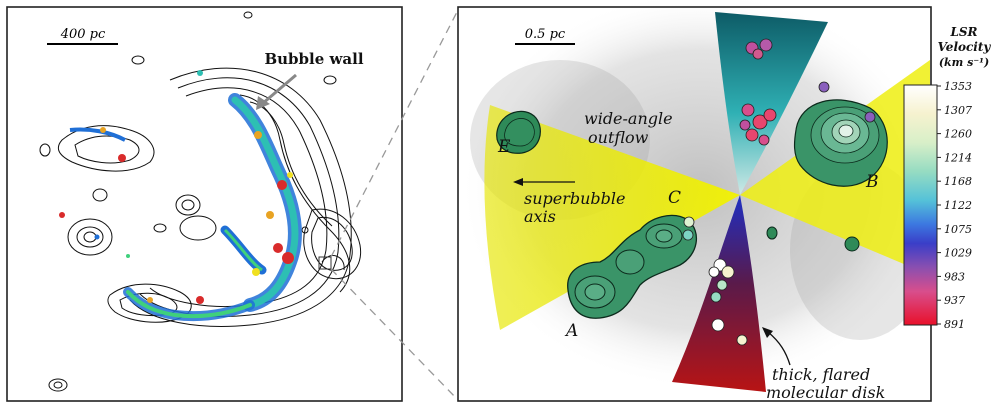  What do you see at coordinates (313, 59) in the screenshot?
I see `bubble-wall-label: Bubble wall` at bounding box center [313, 59].